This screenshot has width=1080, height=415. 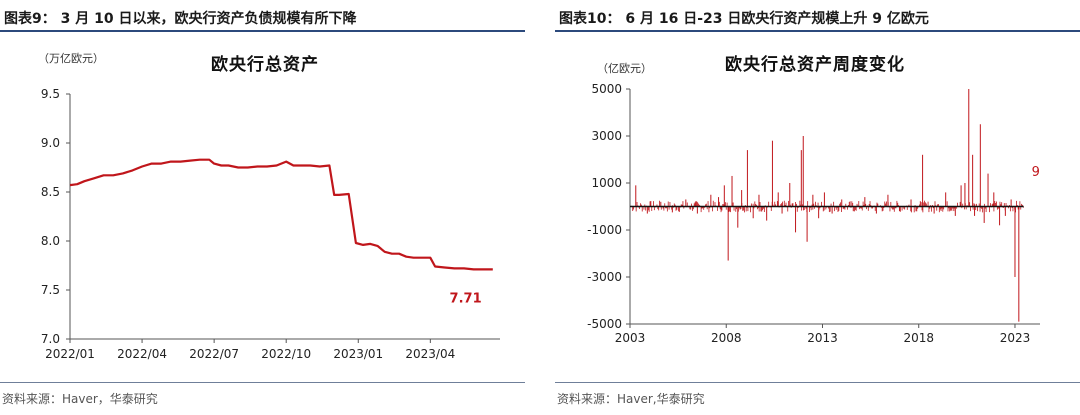 What do you see at coordinates (918, 338) in the screenshot?
I see `x-tick-label: 2018` at bounding box center [918, 338].